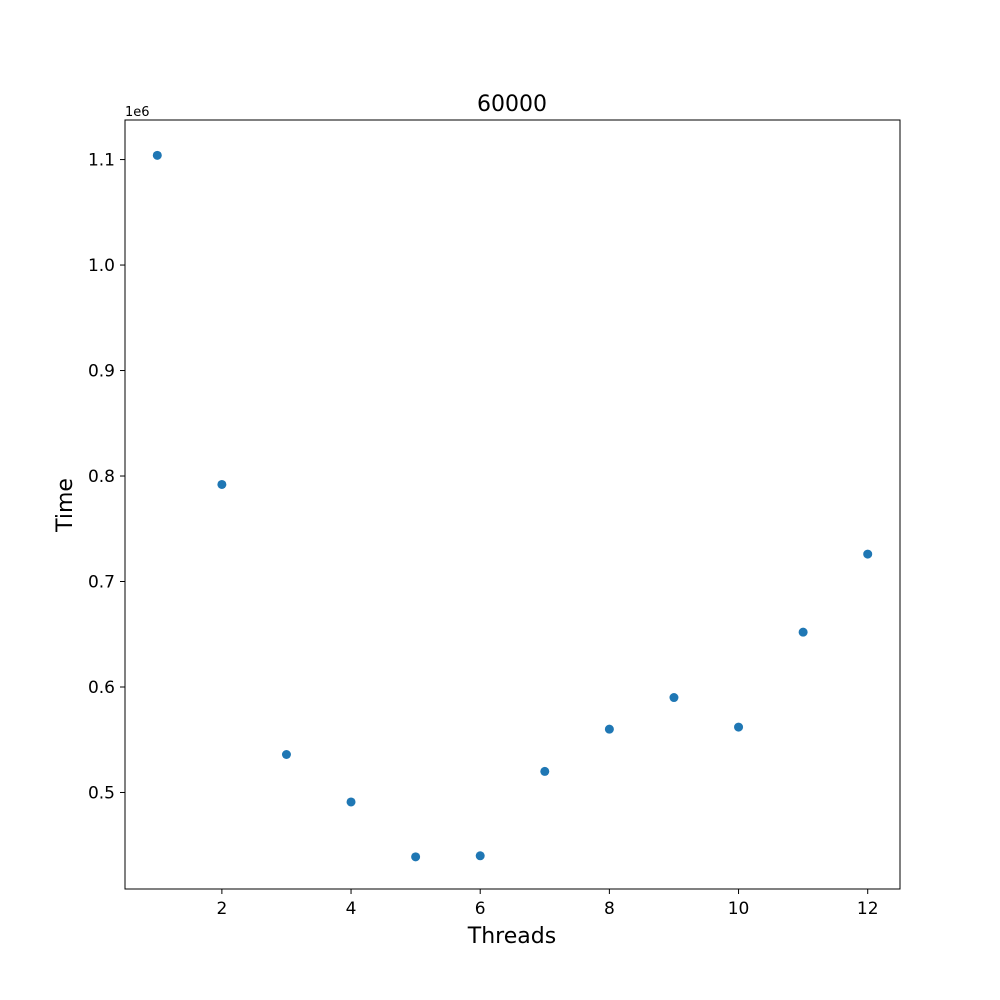  What do you see at coordinates (512, 104) in the screenshot?
I see `chart-title: 60000` at bounding box center [512, 104].